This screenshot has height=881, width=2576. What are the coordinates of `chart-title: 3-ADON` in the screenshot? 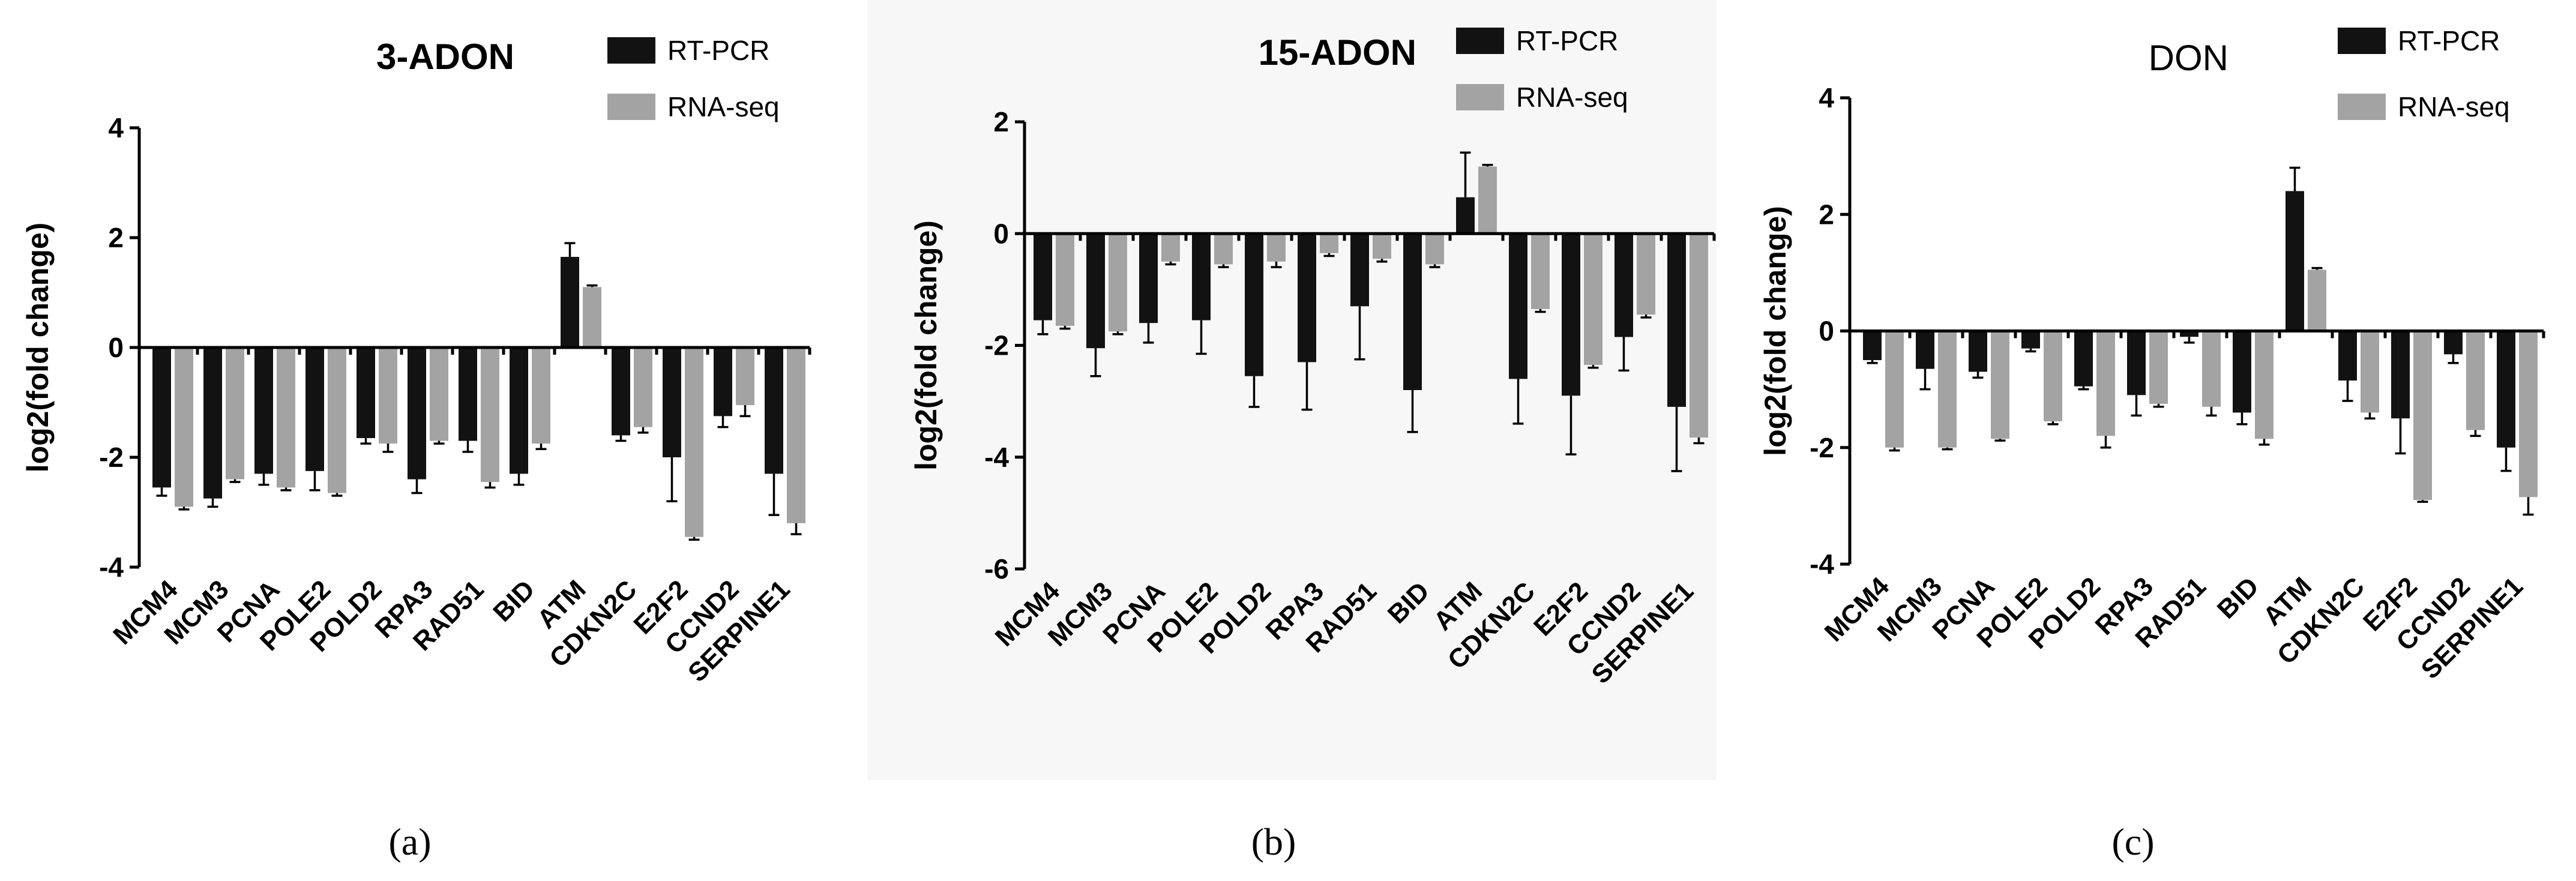 It's located at (445, 57).